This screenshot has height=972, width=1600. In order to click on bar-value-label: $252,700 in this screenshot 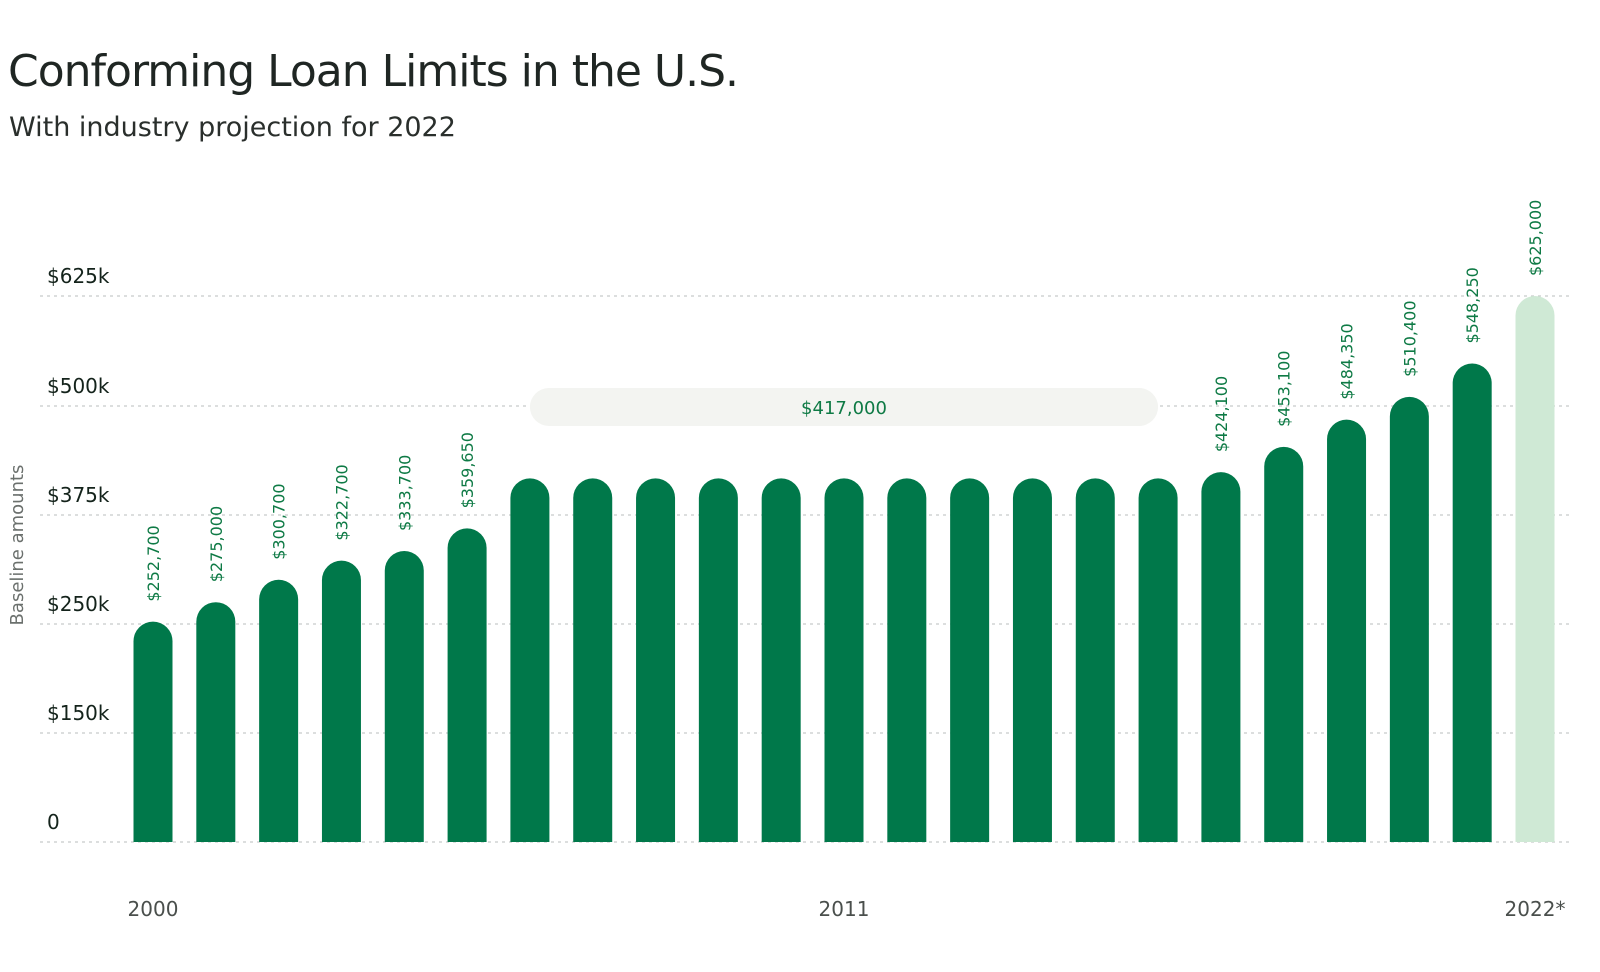, I will do `click(153, 563)`.